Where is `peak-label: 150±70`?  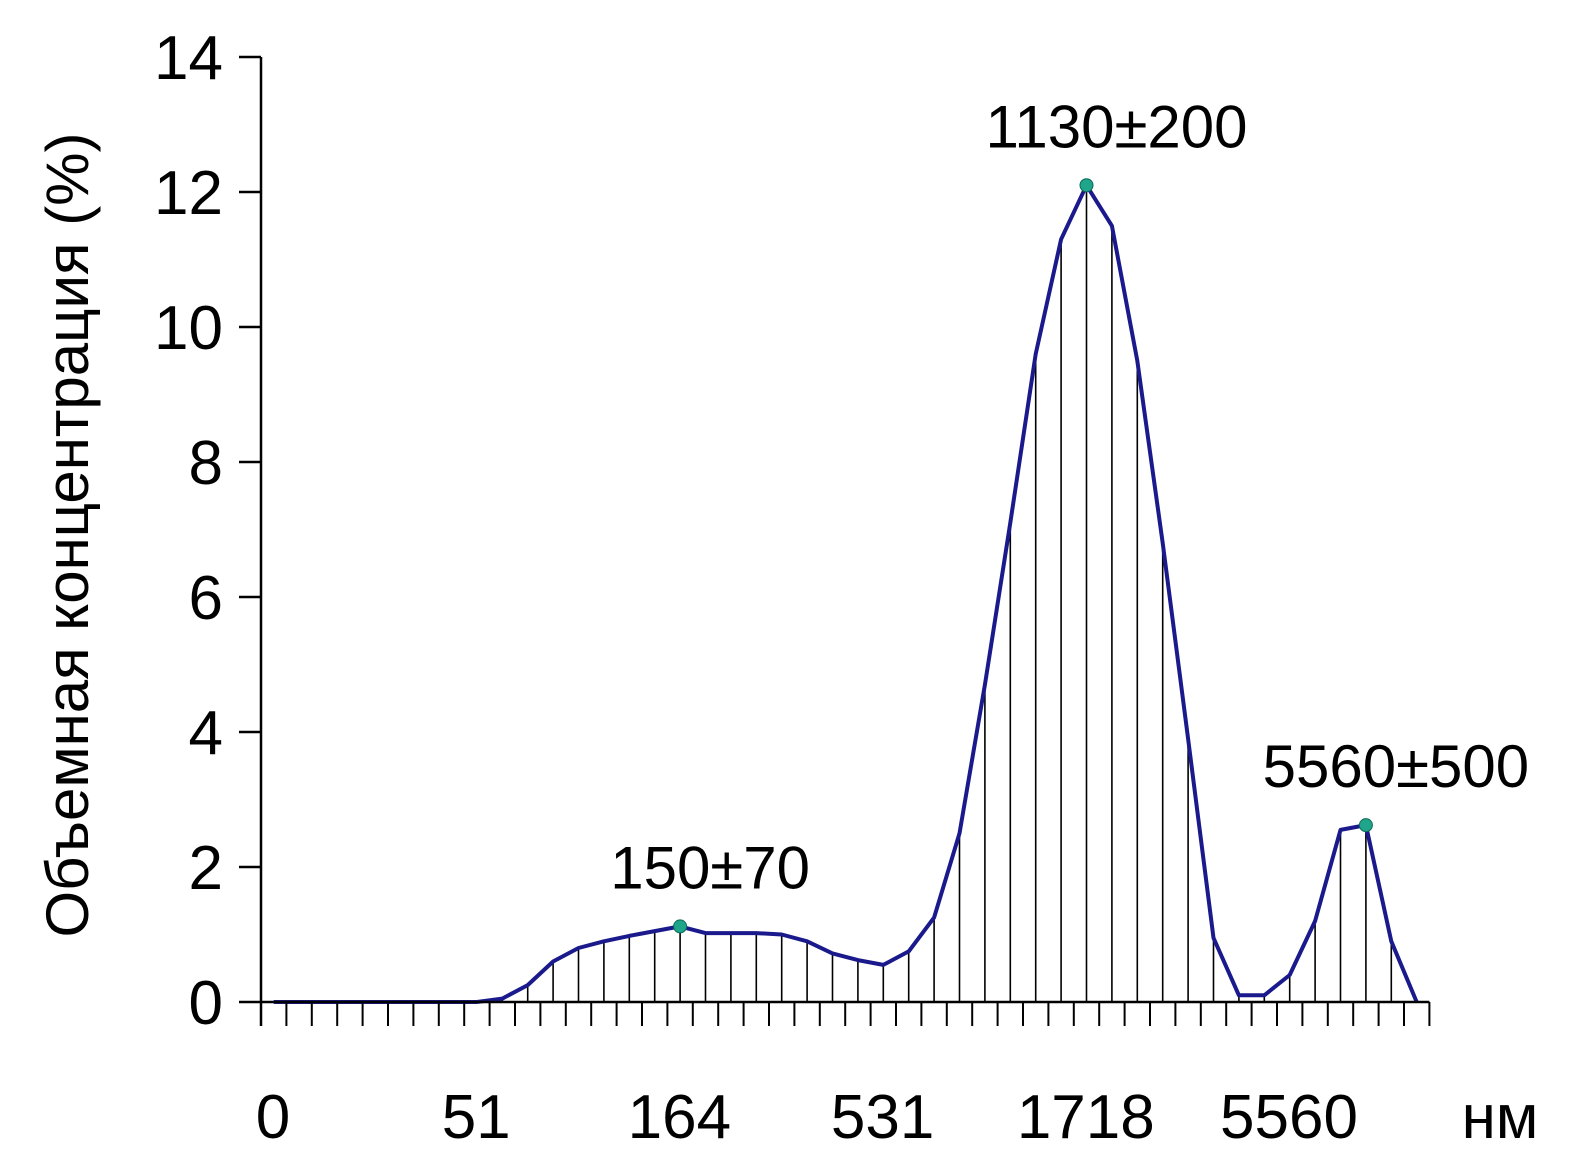
peak-label: 150±70 is located at coordinates (710, 867).